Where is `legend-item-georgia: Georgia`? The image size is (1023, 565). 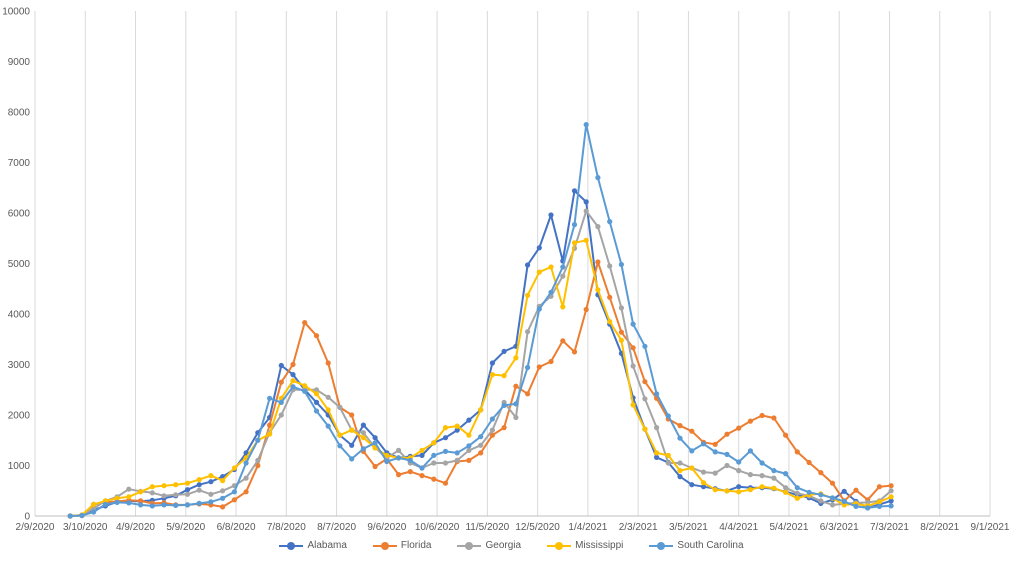 legend-item-georgia: Georgia is located at coordinates (489, 545).